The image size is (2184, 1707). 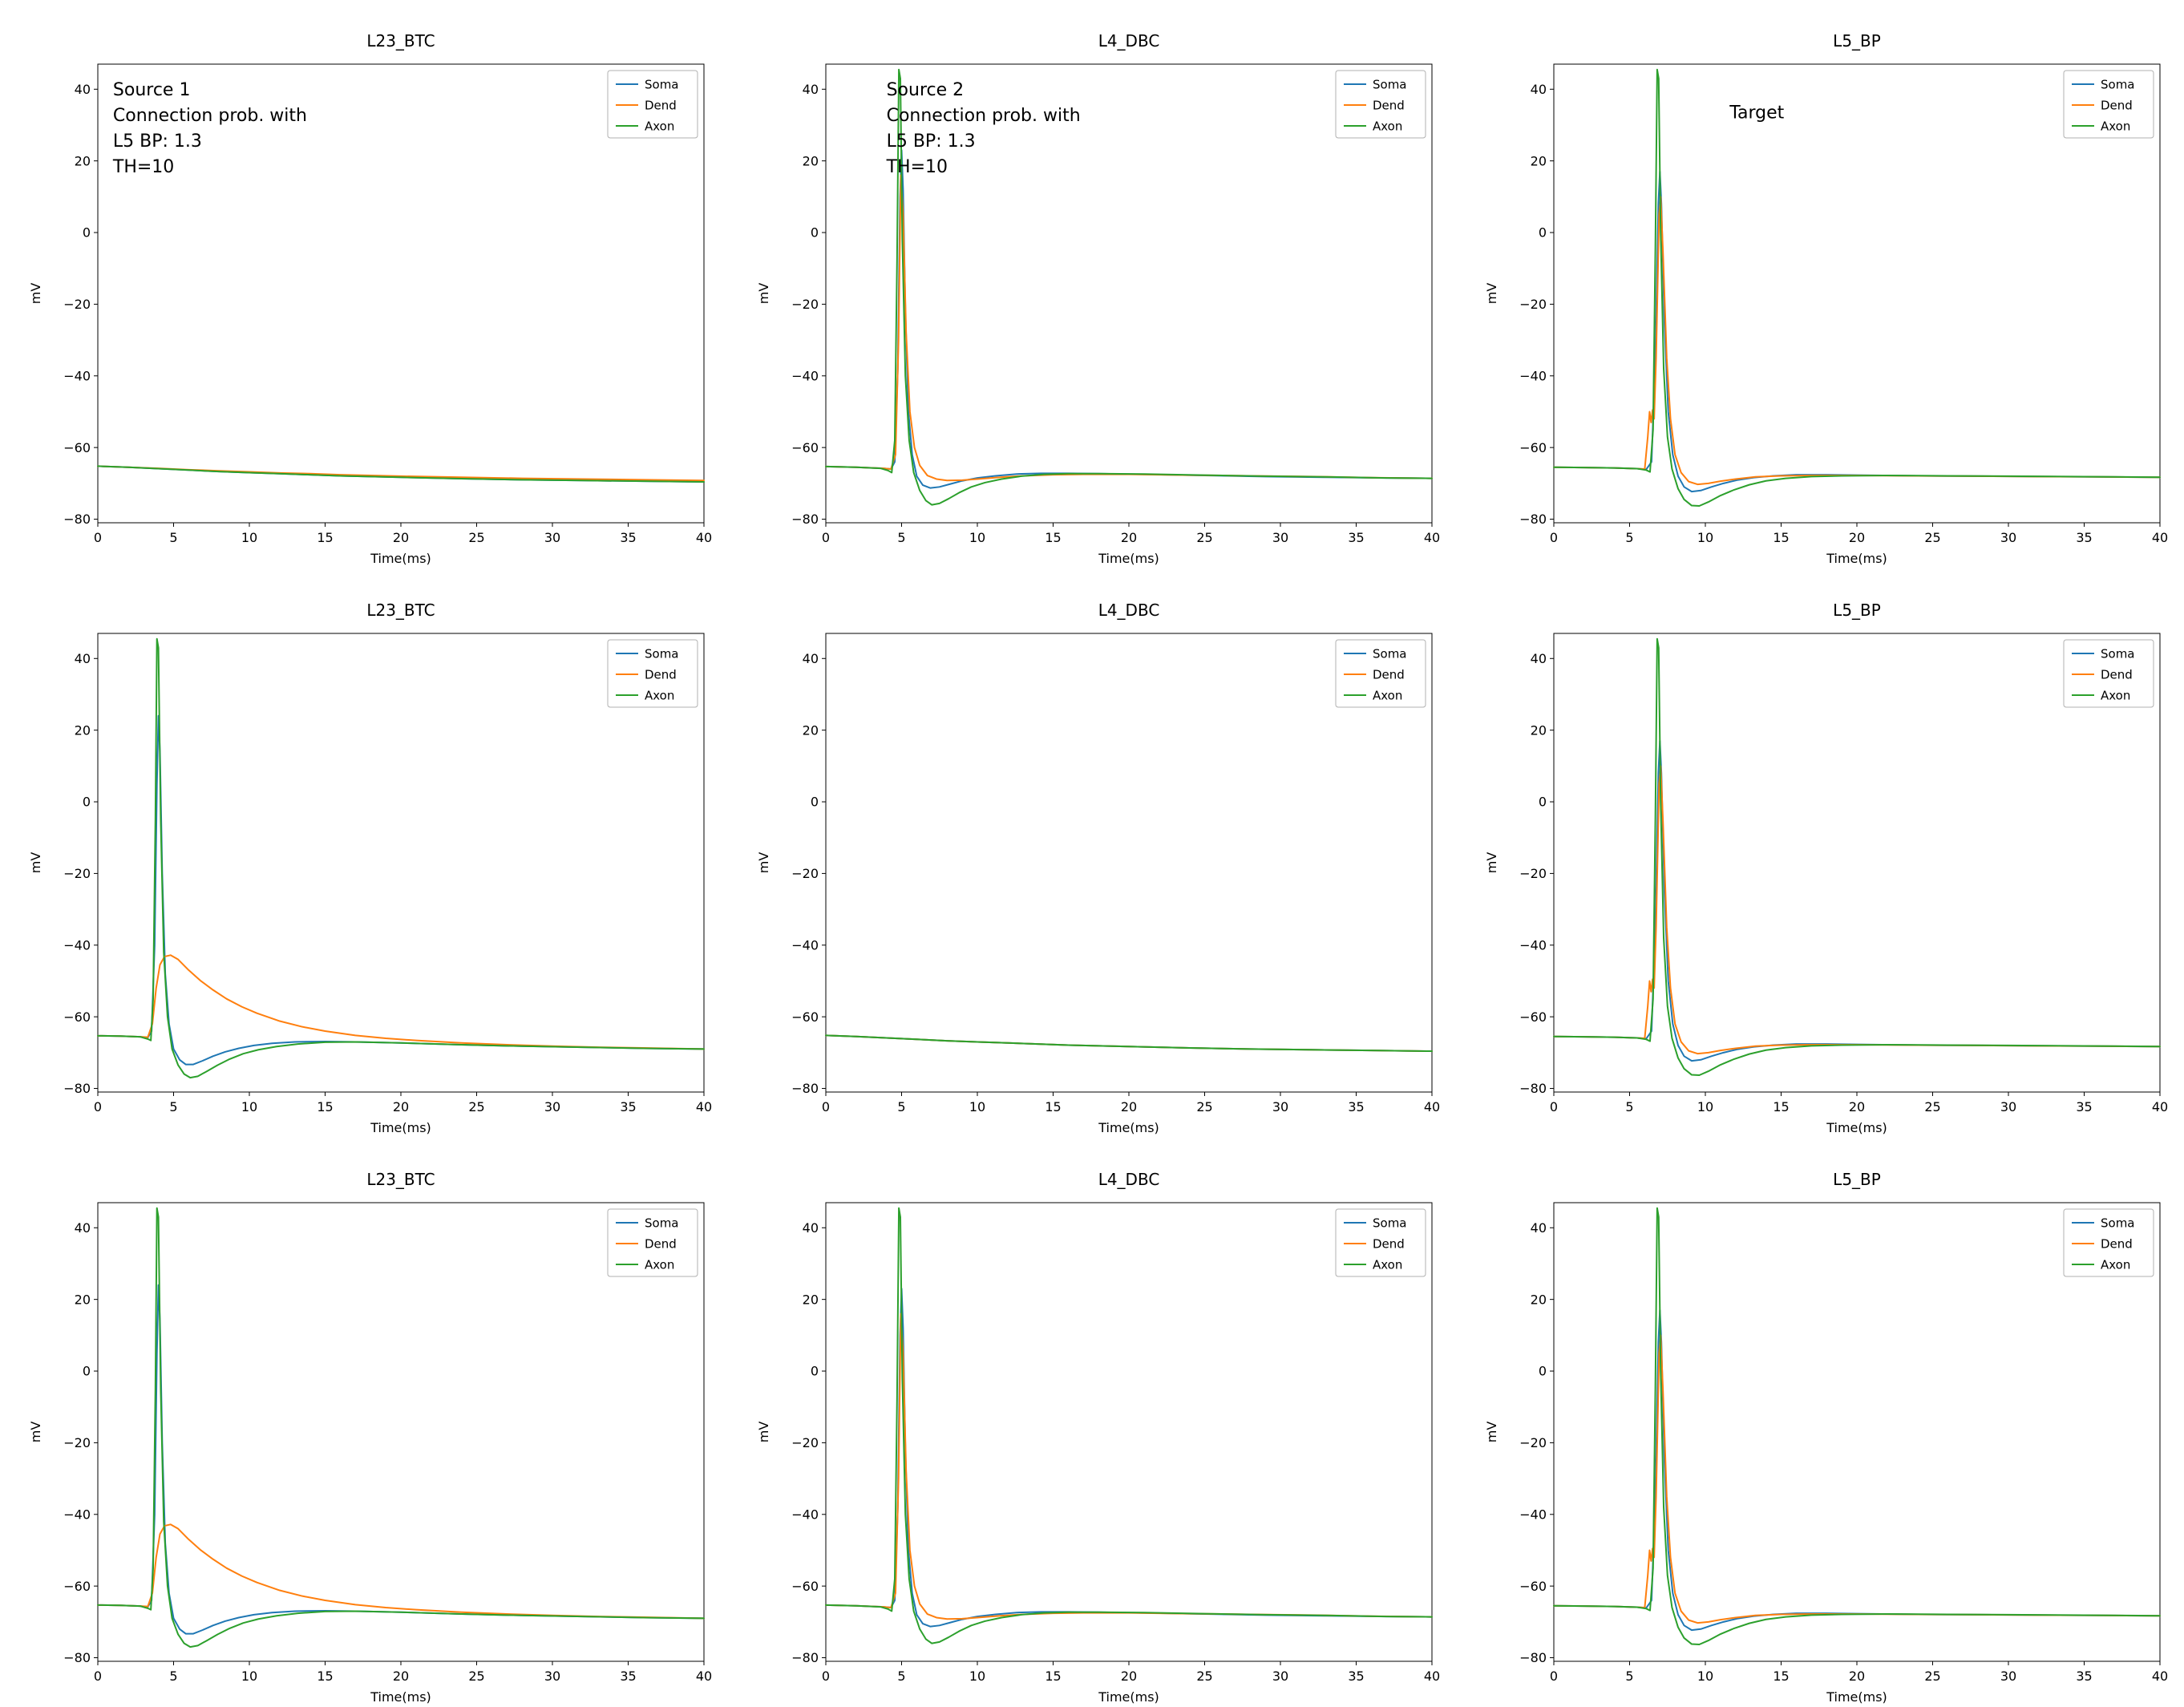 What do you see at coordinates (152, 90) in the screenshot?
I see `annotation-line: Source 1` at bounding box center [152, 90].